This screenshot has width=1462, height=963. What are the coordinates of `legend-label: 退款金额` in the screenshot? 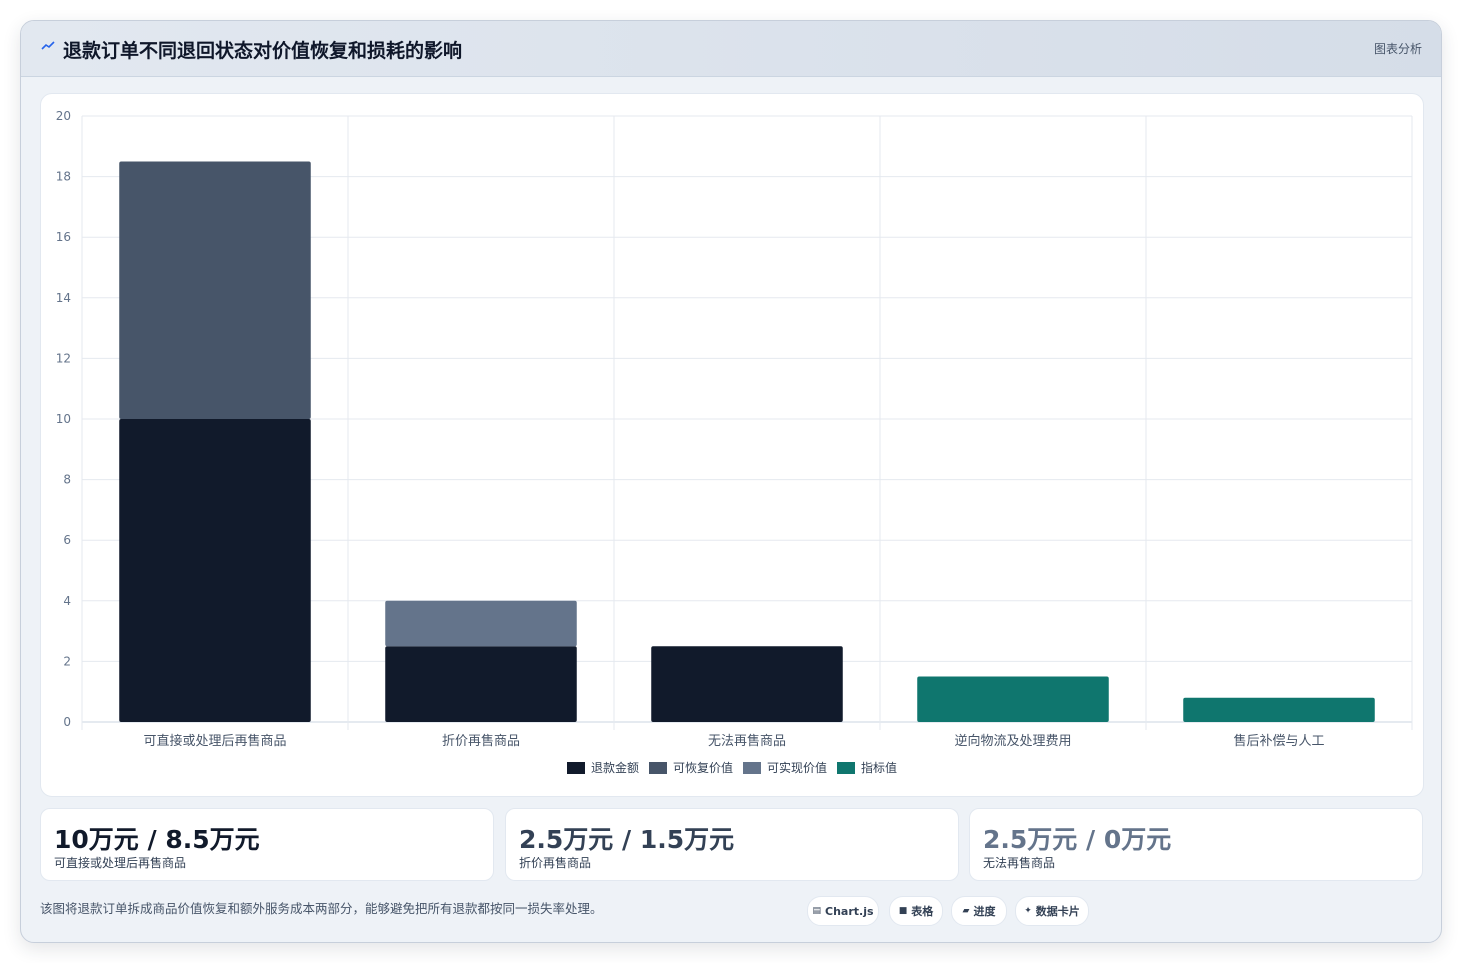 It's located at (615, 767).